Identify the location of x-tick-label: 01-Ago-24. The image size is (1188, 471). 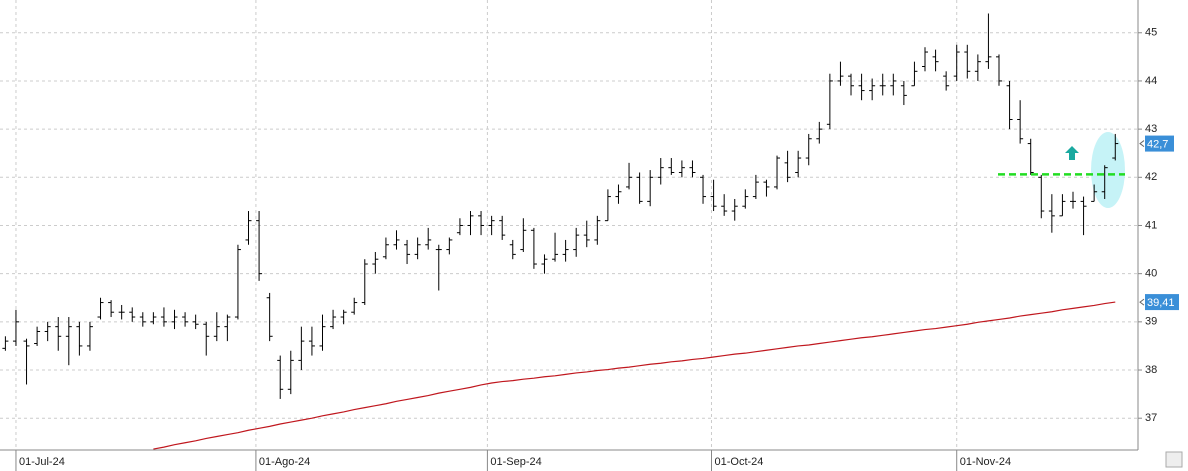
(284, 462).